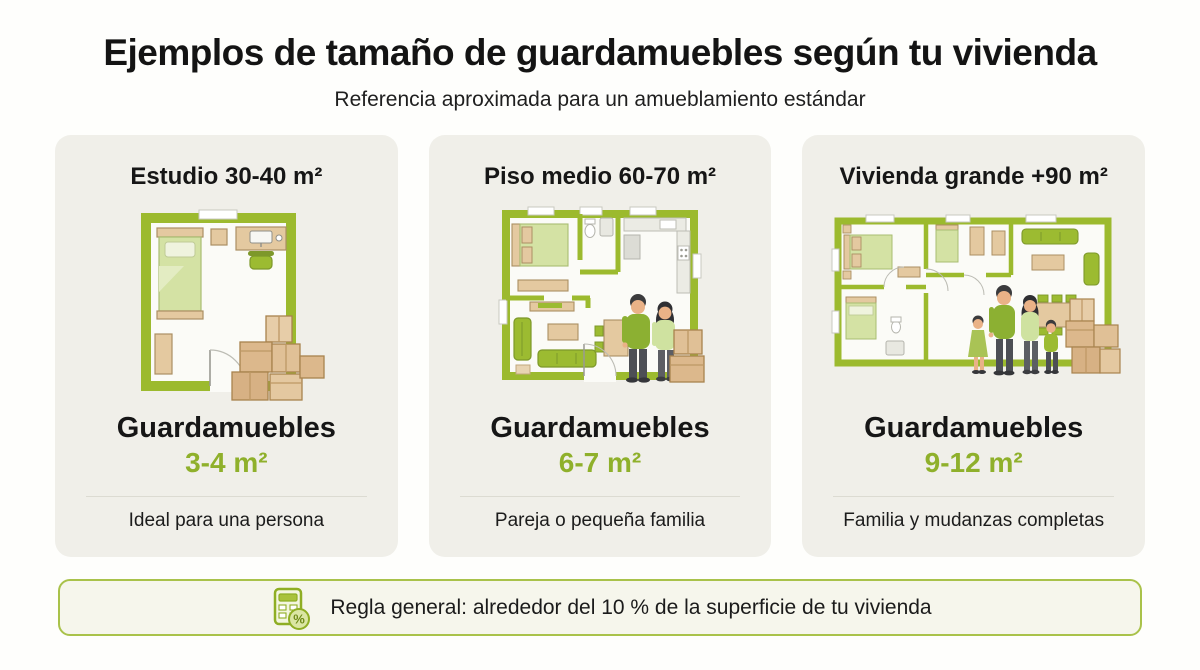 This screenshot has height=670, width=1200. I want to click on bench, so click(543, 285).